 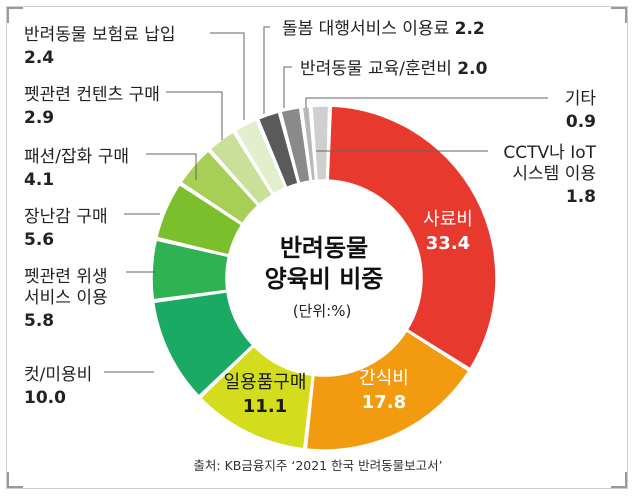 I want to click on slice-label-4-line-2: 서비스 이용, so click(x=66, y=298).